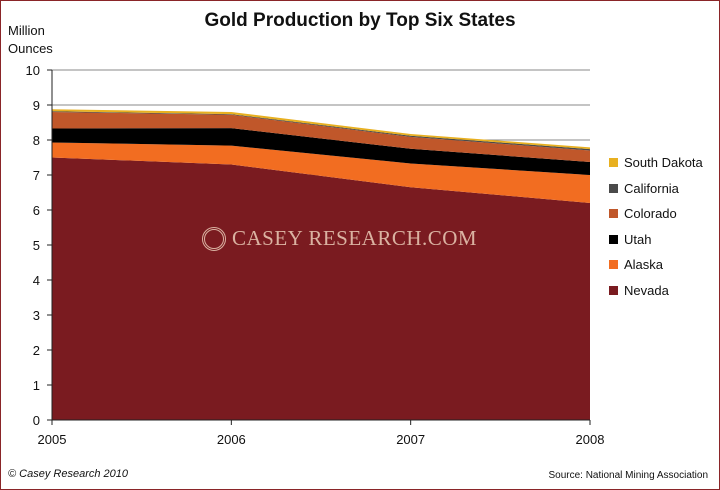 The width and height of the screenshot is (720, 490). Describe the element at coordinates (214, 238) in the screenshot. I see `casey-logo-icon` at that location.